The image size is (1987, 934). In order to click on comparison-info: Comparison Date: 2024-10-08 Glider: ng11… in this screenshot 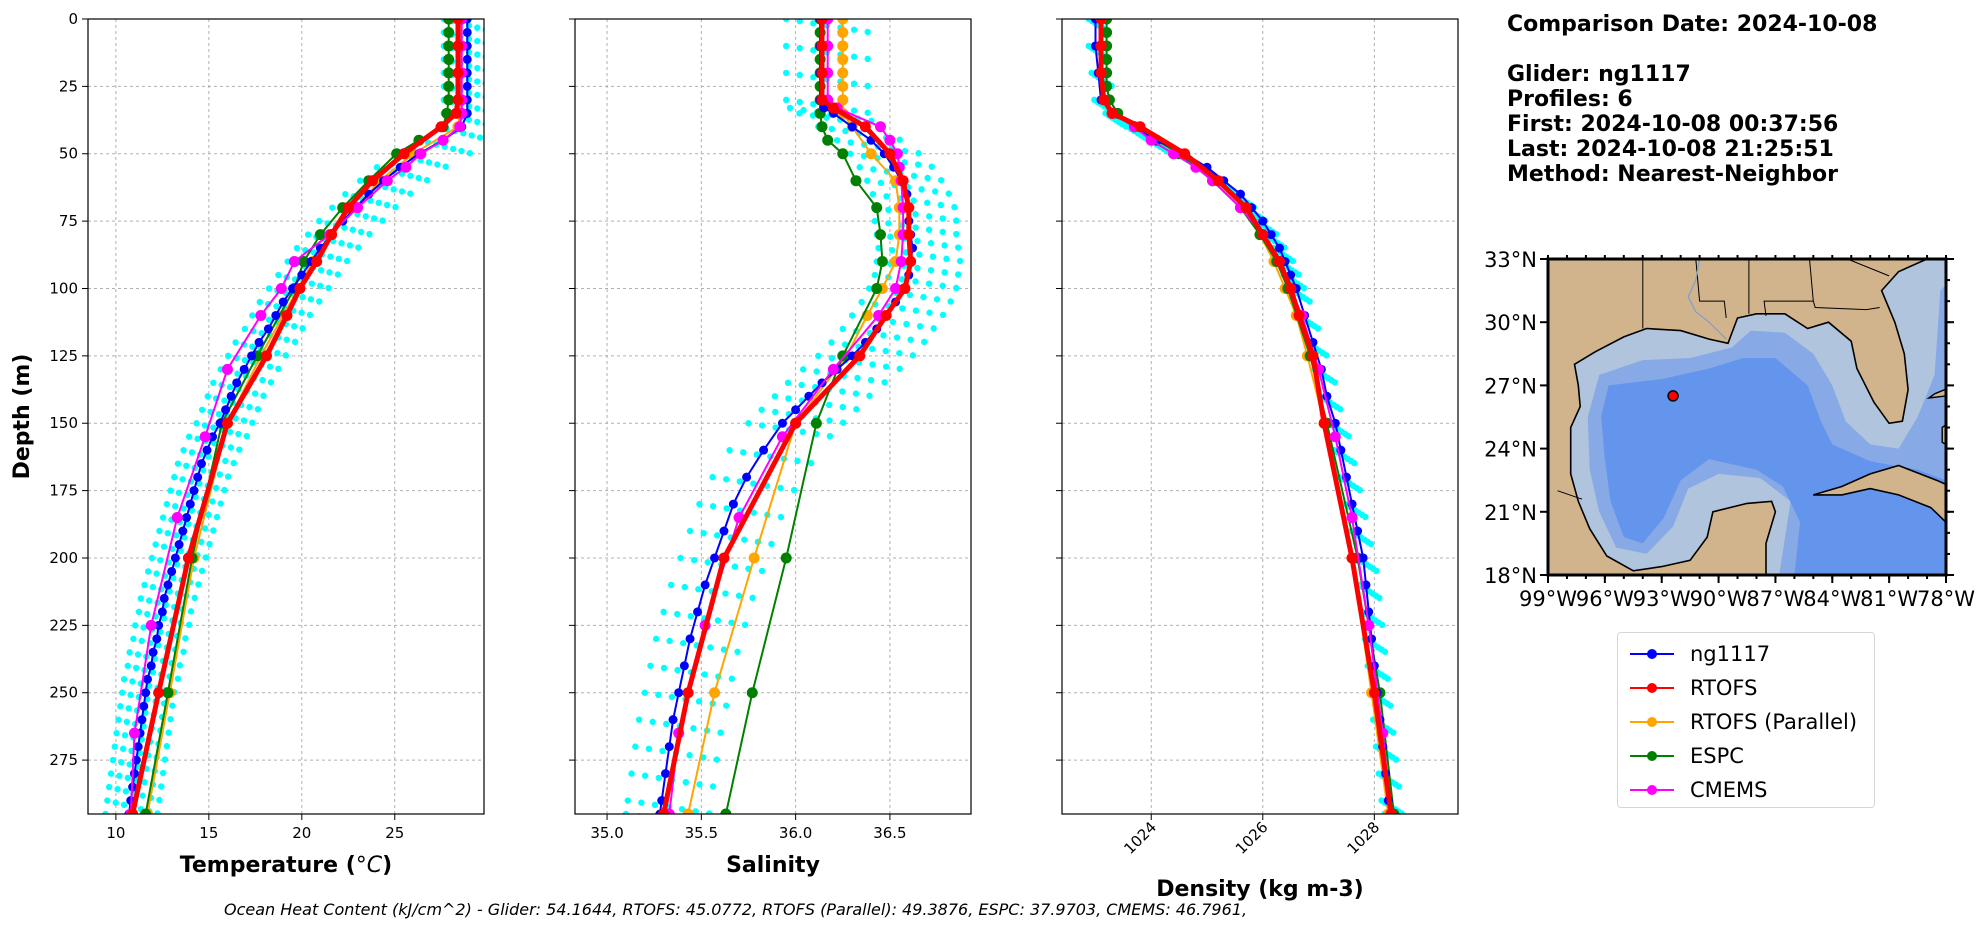, I will do `click(1692, 99)`.